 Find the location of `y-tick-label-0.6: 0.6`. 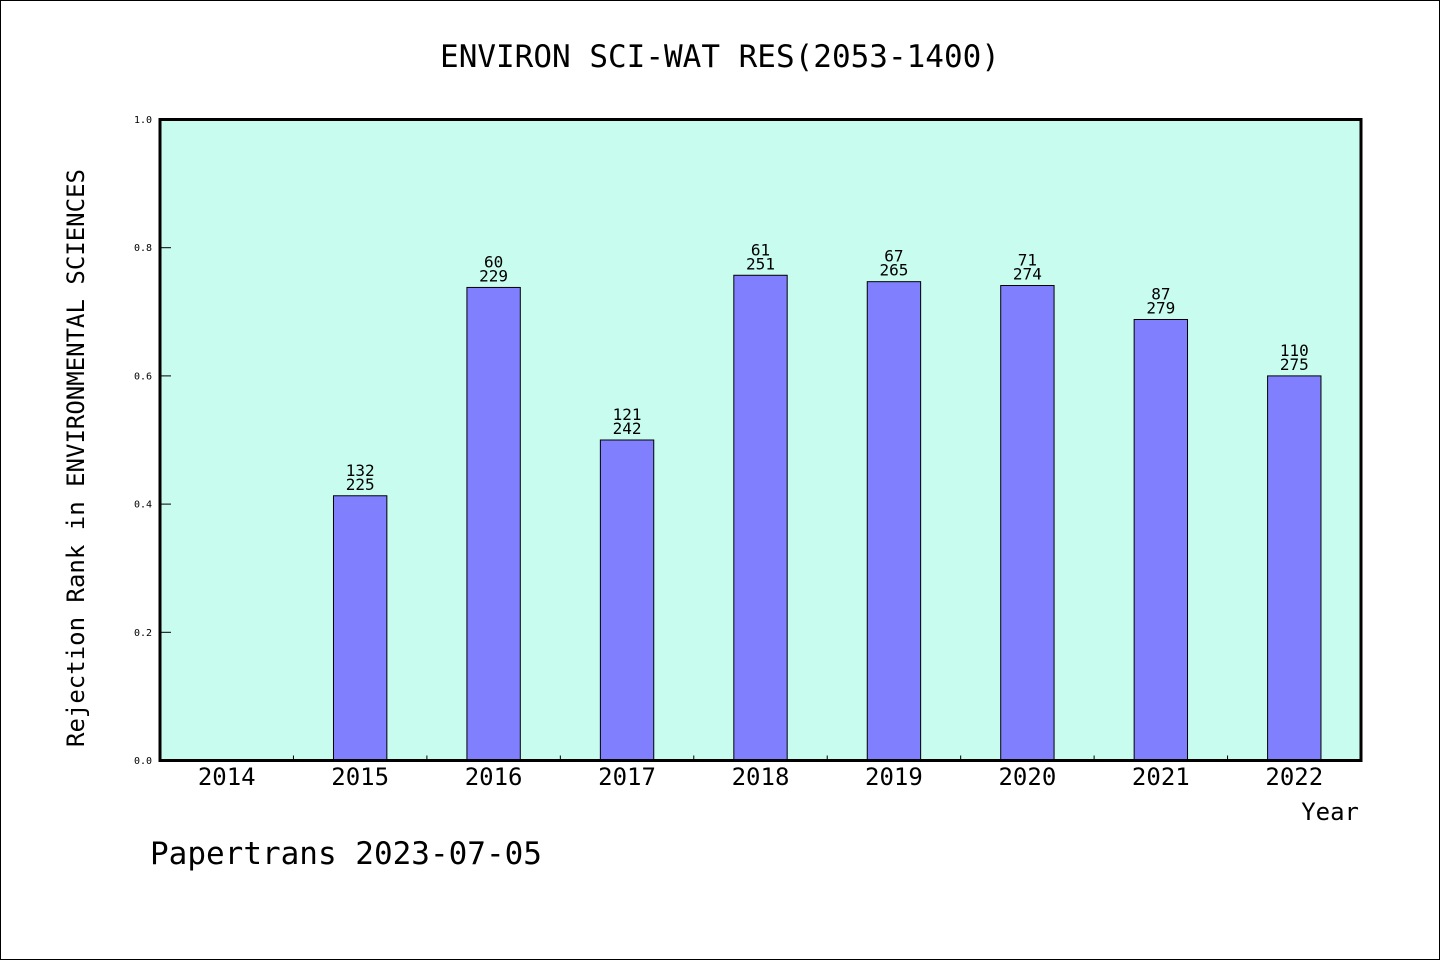

y-tick-label-0.6: 0.6 is located at coordinates (143, 376).